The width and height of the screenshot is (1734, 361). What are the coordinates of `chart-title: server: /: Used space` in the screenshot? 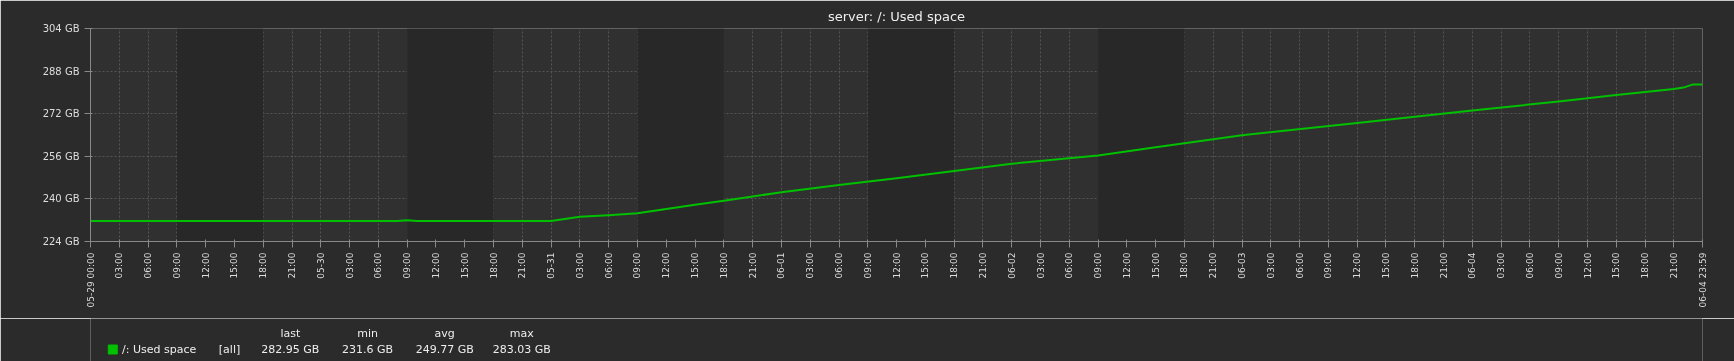 It's located at (896, 16).